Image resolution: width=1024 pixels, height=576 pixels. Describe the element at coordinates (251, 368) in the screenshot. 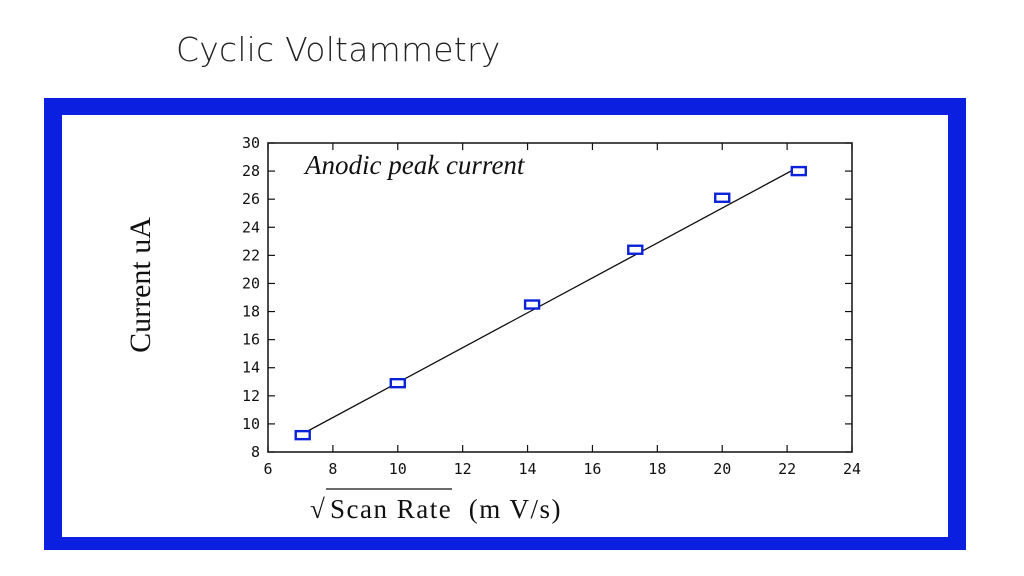

I see `y-tick-label: 14` at that location.